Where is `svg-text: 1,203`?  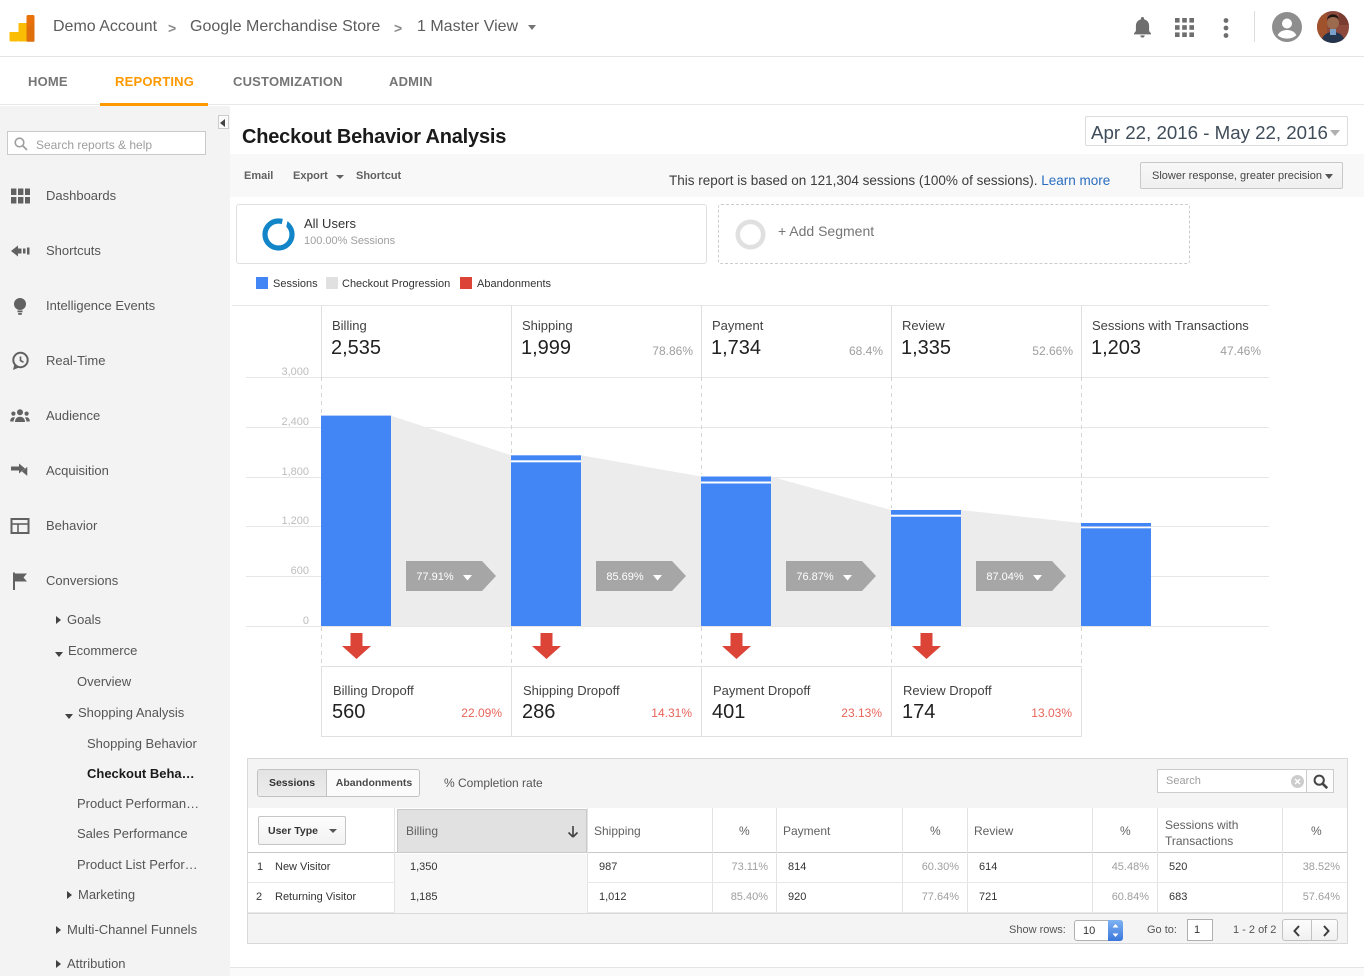
svg-text: 1,203 is located at coordinates (1116, 348).